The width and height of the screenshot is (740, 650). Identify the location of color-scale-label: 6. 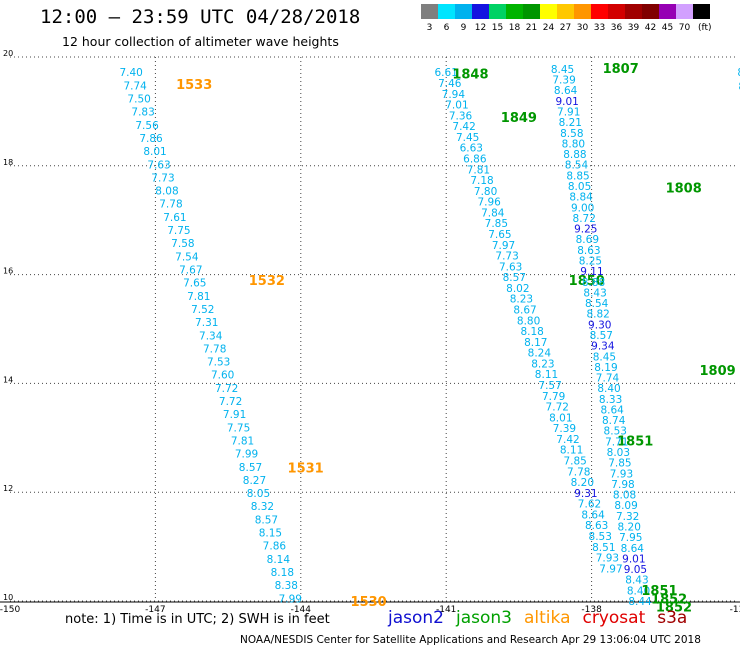
(446, 28).